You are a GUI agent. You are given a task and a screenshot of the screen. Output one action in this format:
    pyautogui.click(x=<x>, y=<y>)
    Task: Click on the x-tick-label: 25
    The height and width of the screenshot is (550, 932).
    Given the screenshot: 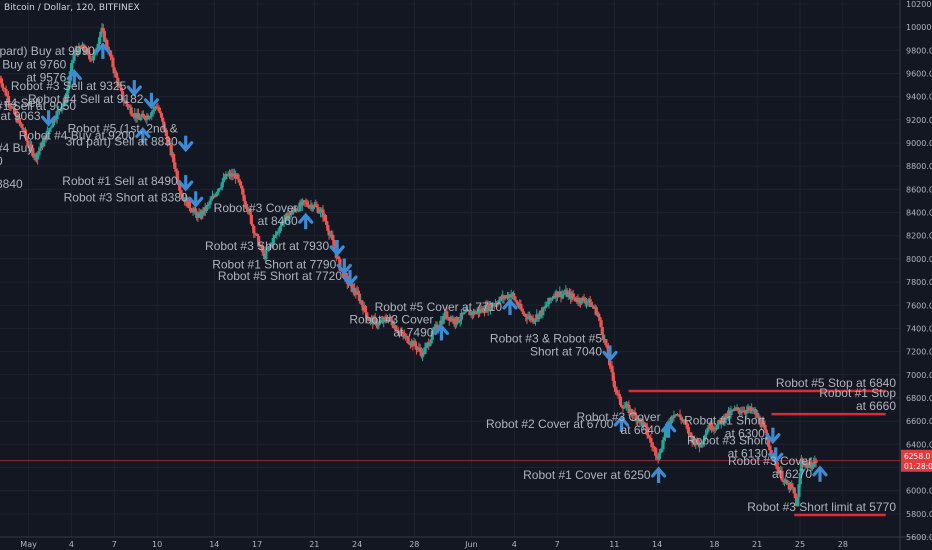 What is the action you would take?
    pyautogui.click(x=800, y=544)
    